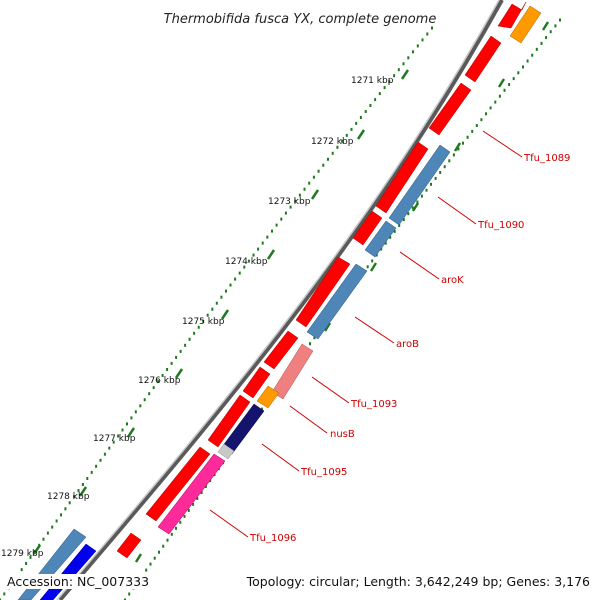  I want to click on kbp-tick-1274: 1274 kbp, so click(250, 258).